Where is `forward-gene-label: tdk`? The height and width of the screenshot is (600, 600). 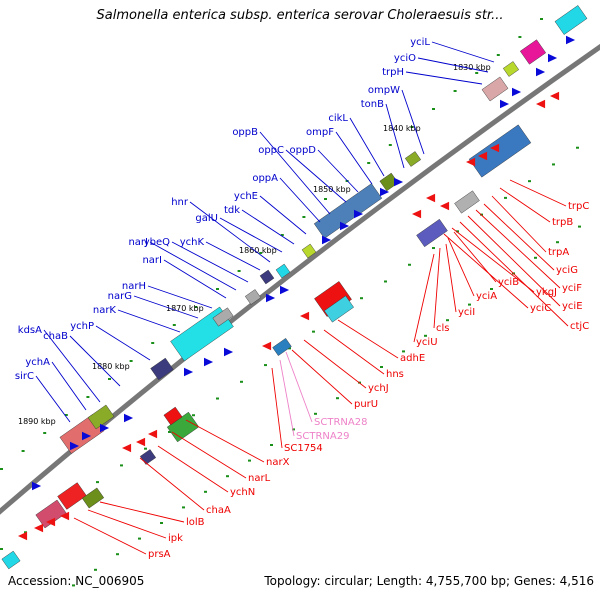
forward-gene-label: tdk is located at coordinates (232, 210).